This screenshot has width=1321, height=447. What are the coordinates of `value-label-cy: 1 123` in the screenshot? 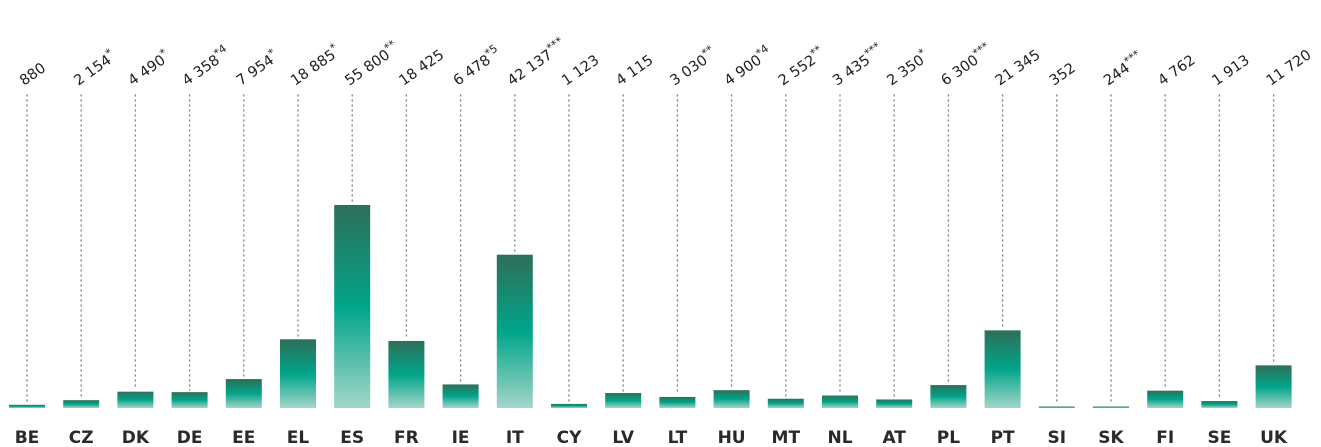 It's located at (580, 70).